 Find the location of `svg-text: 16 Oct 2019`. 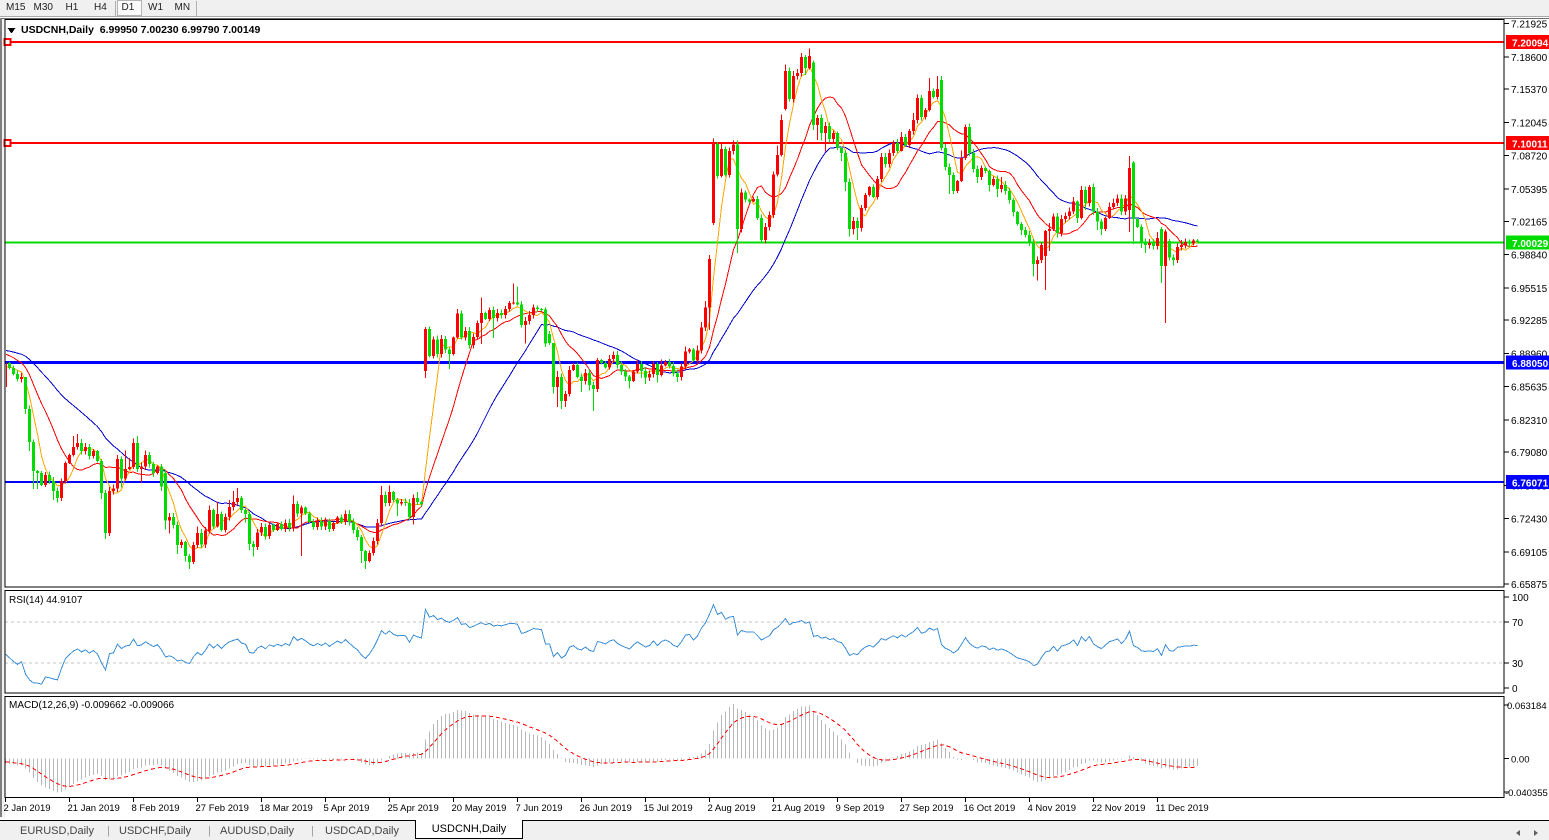

svg-text: 16 Oct 2019 is located at coordinates (990, 808).